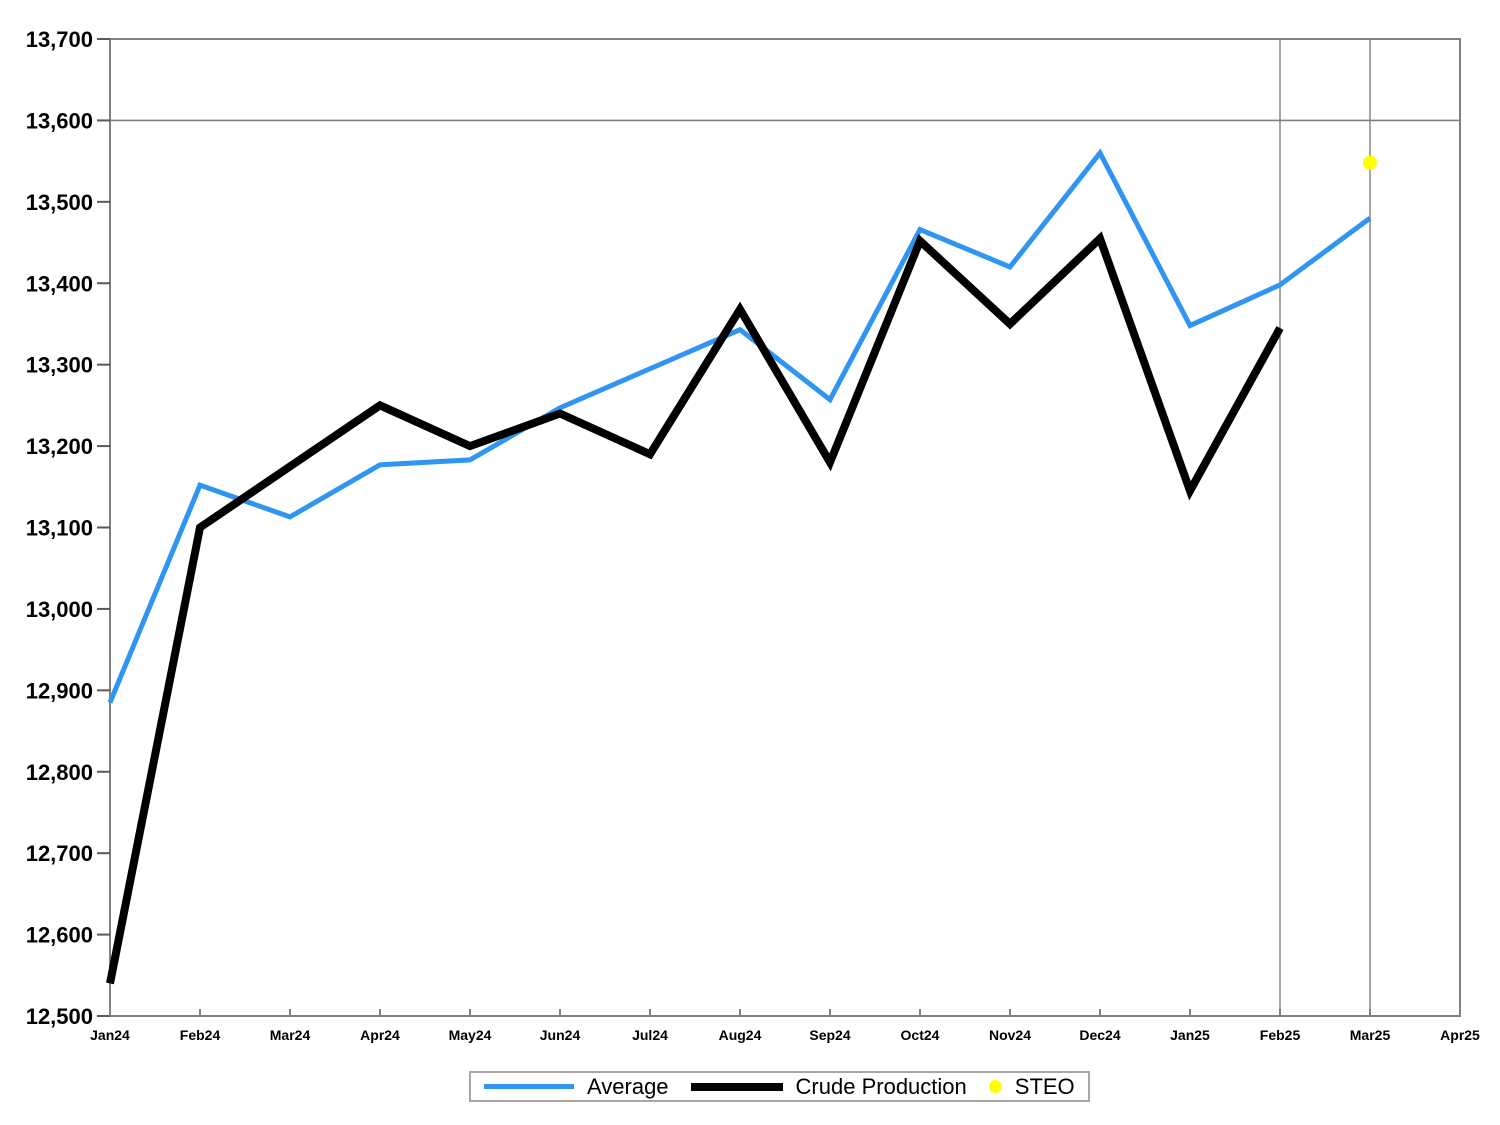 Image resolution: width=1500 pixels, height=1125 pixels. Describe the element at coordinates (470, 1035) in the screenshot. I see `x-axis-label: May24` at that location.